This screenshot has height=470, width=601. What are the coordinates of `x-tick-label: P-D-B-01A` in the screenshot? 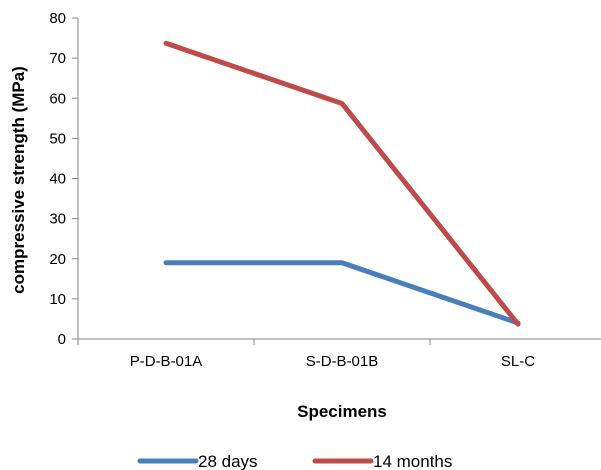 It's located at (166, 361).